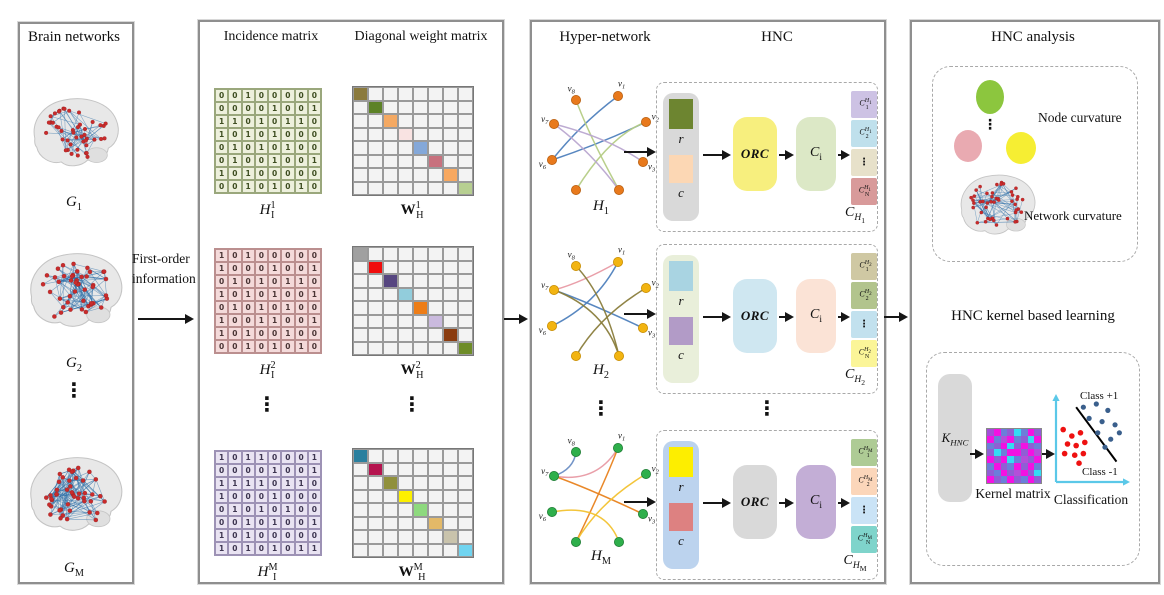 The image size is (1164, 595). What do you see at coordinates (545, 120) in the screenshot?
I see `svg-text: v7` at bounding box center [545, 120].